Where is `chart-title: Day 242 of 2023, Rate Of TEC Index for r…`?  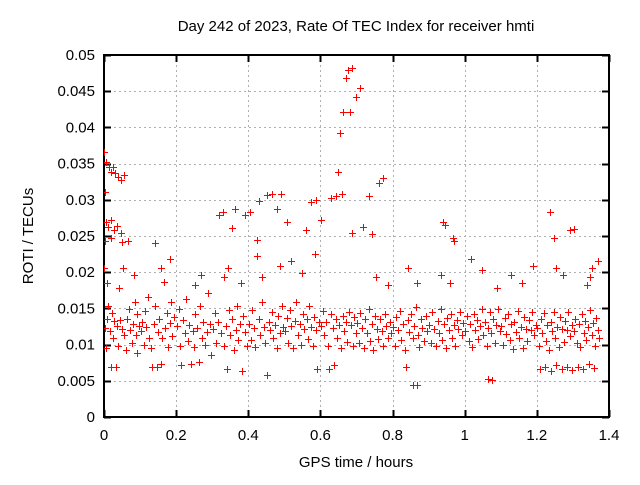 chart-title: Day 242 of 2023, Rate Of TEC Index for r… is located at coordinates (356, 26).